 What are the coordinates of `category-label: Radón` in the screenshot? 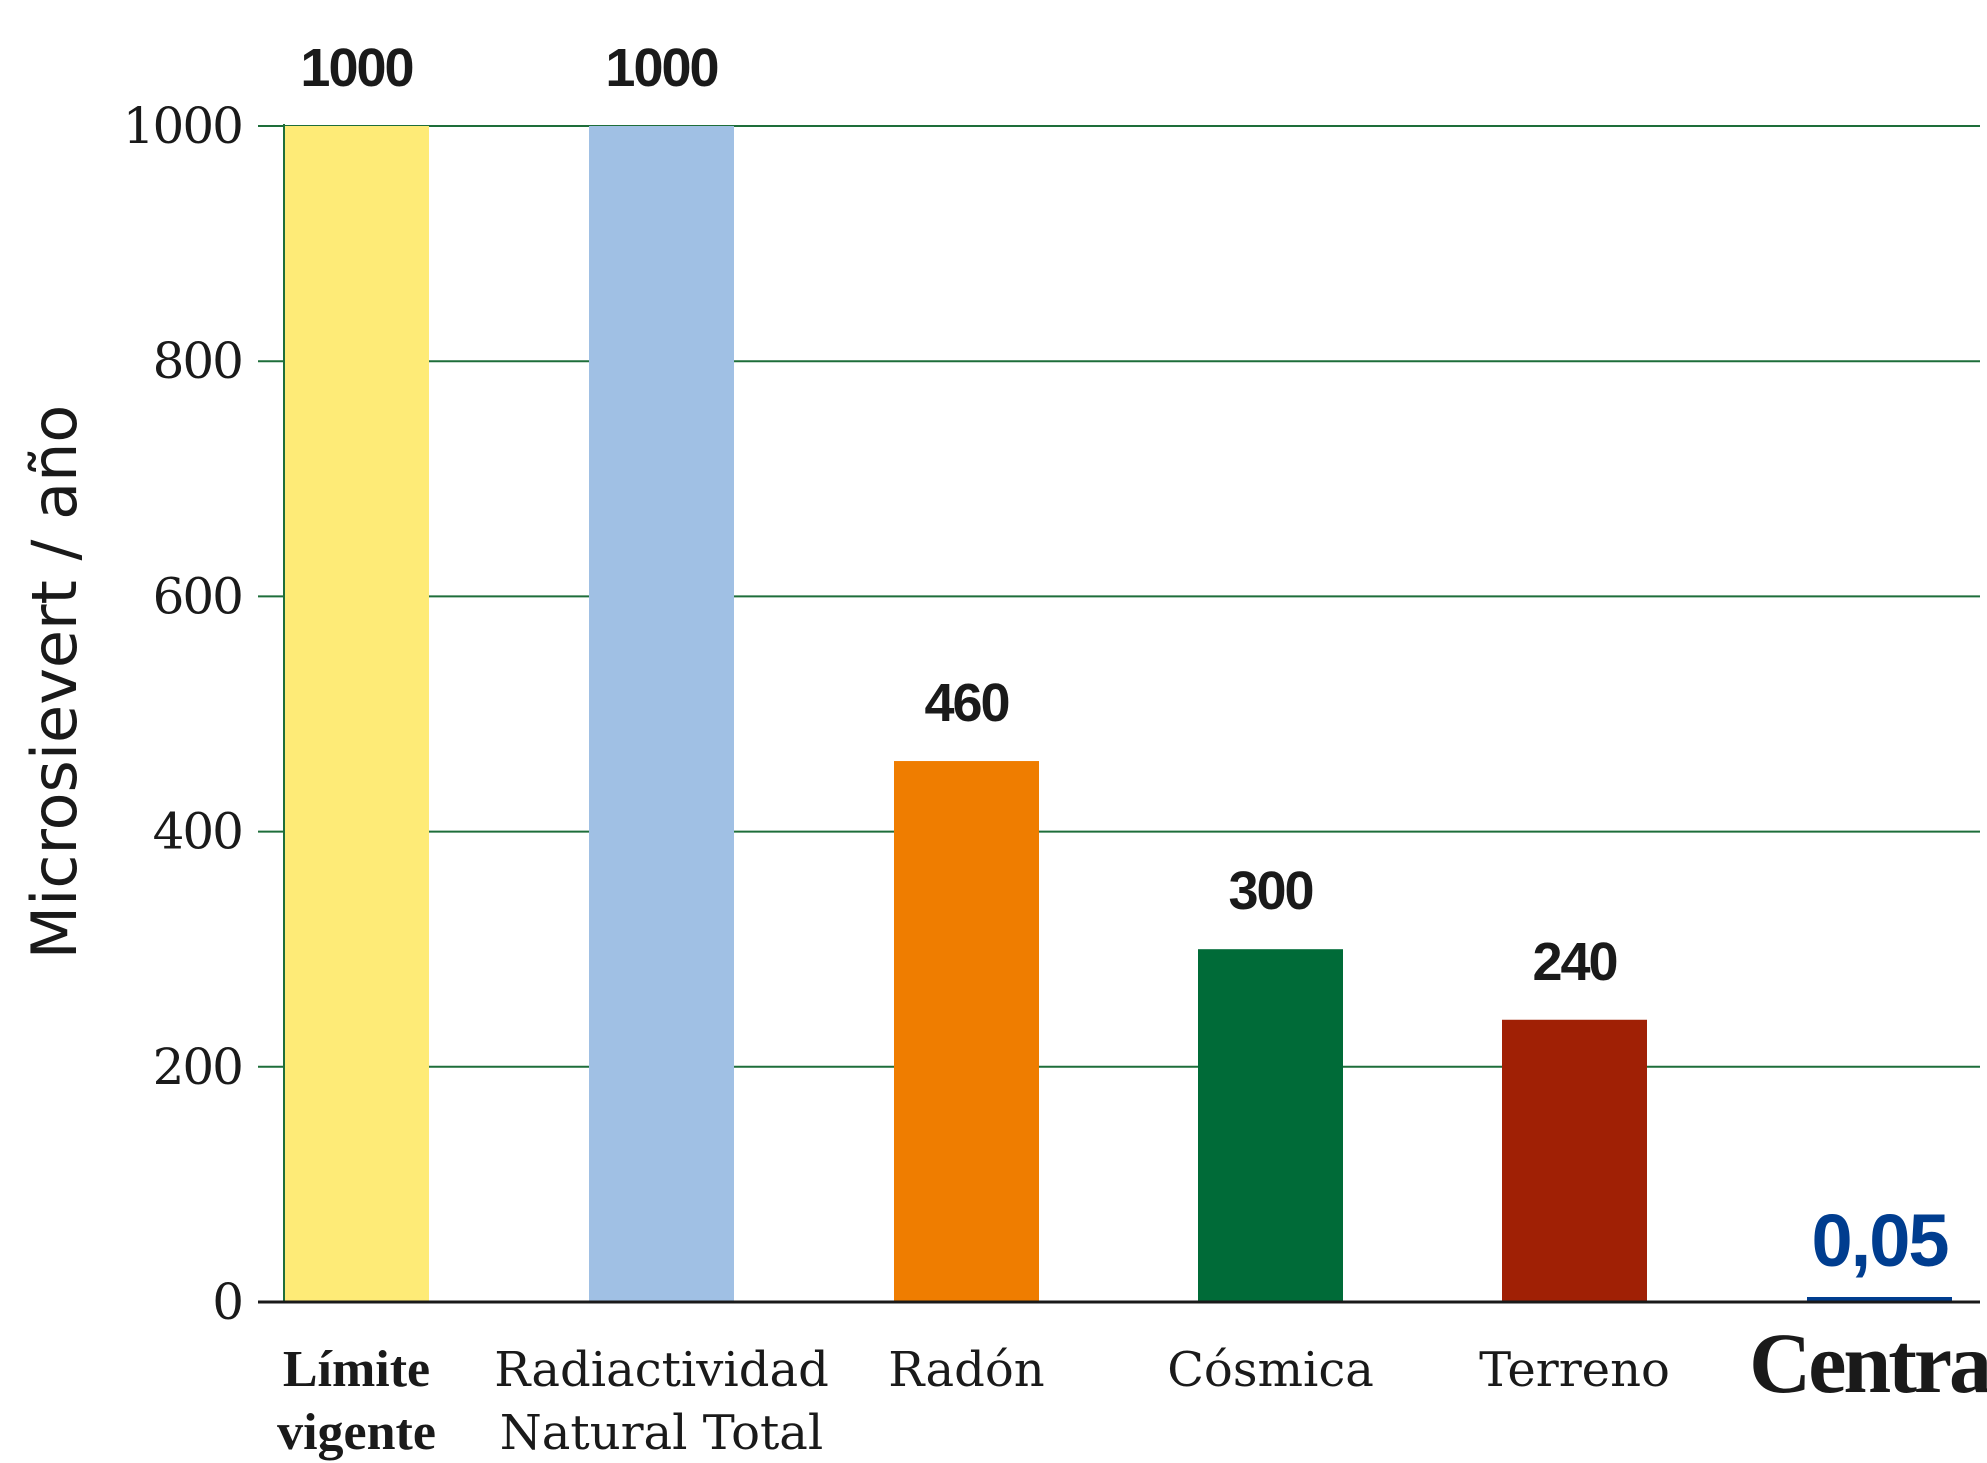 It's located at (966, 1370).